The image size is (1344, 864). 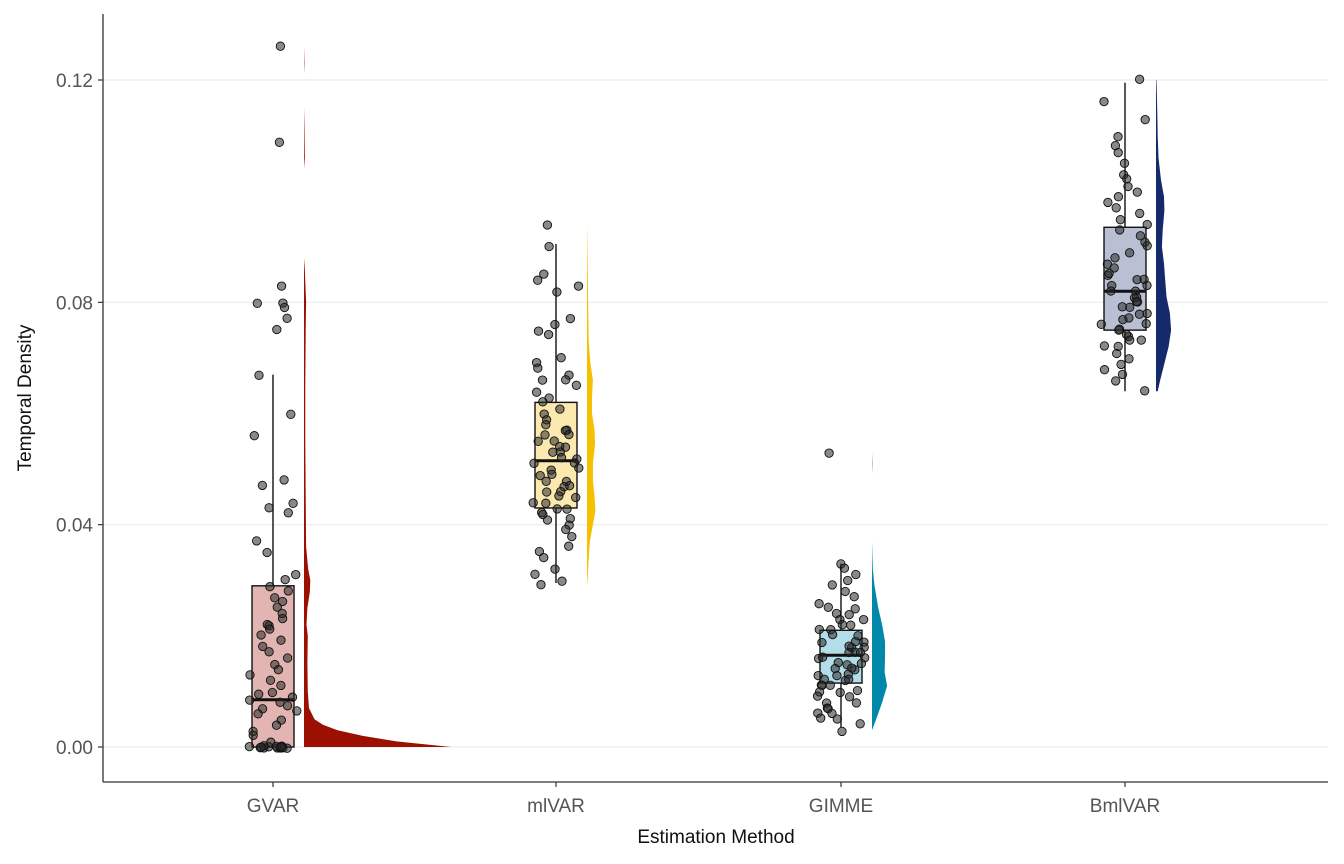 What do you see at coordinates (841, 806) in the screenshot?
I see `x-tick-label-2: GIMME` at bounding box center [841, 806].